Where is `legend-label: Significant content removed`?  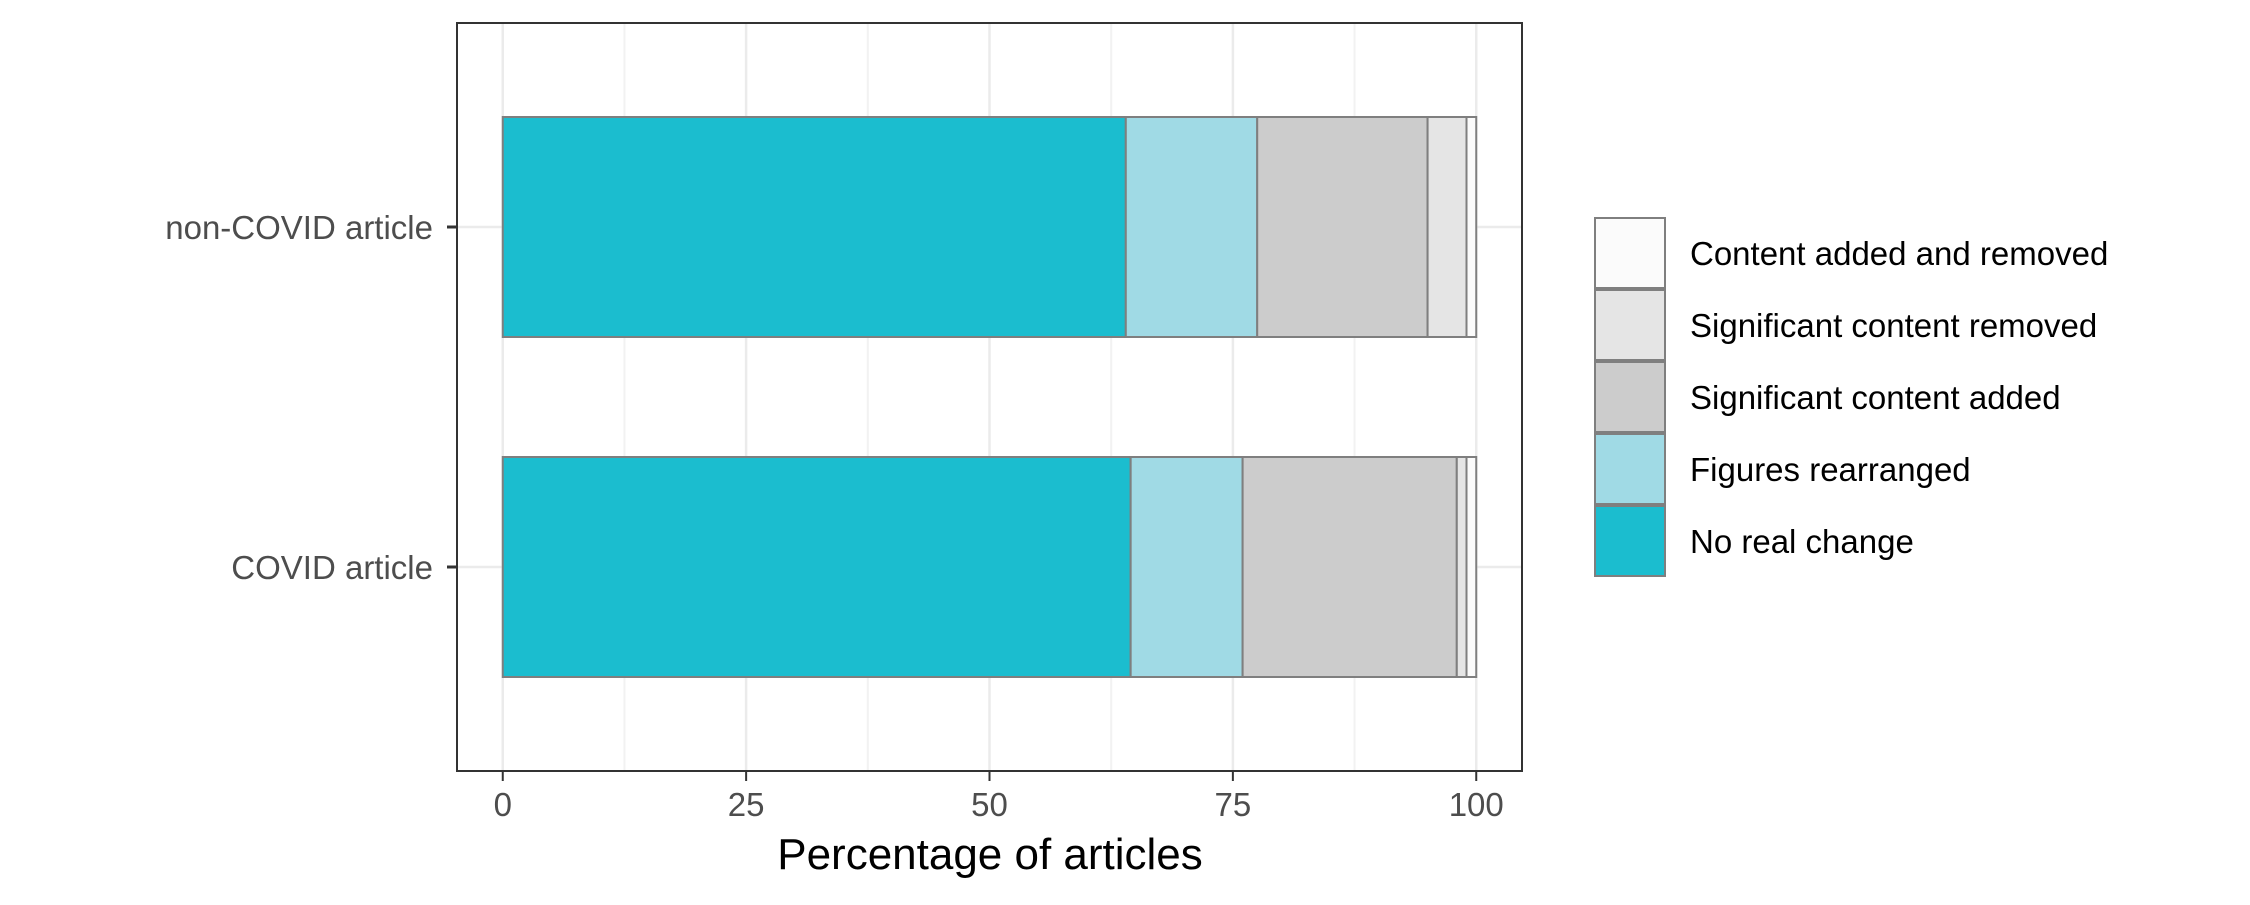 legend-label: Significant content removed is located at coordinates (1893, 325).